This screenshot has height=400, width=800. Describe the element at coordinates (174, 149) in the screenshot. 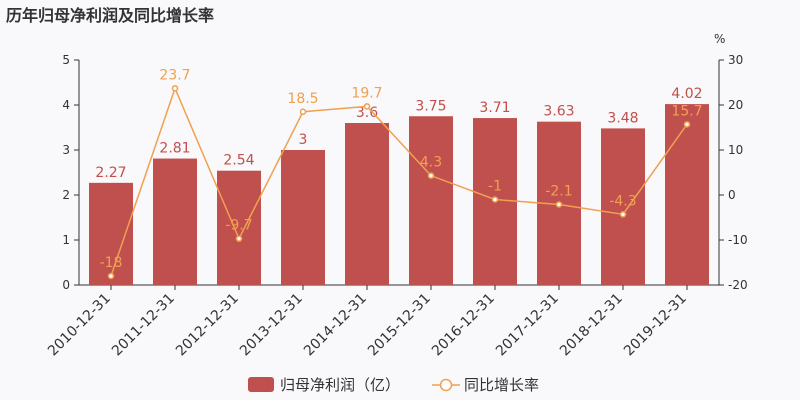

I see `bar-value-label: 2.81` at that location.